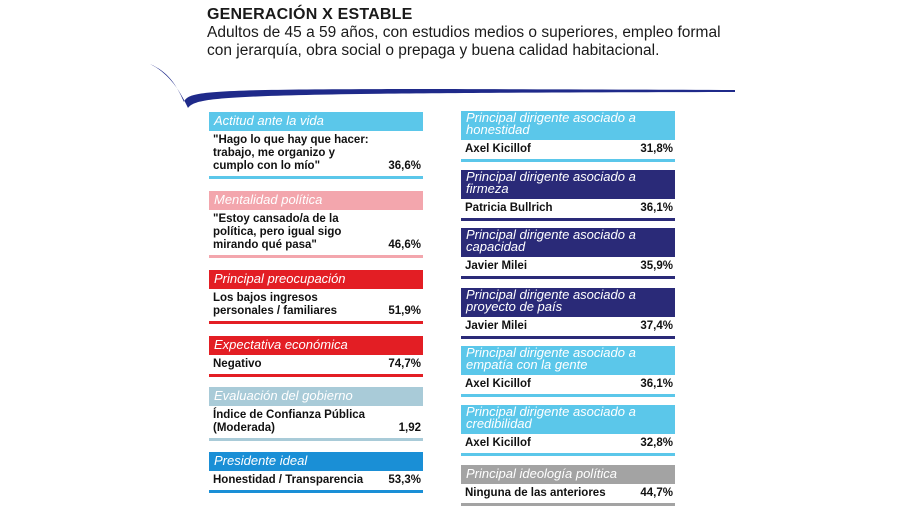 Image resolution: width=900 pixels, height=506 pixels. What do you see at coordinates (316, 121) in the screenshot?
I see `card-heading: Actitud ante la vida` at bounding box center [316, 121].